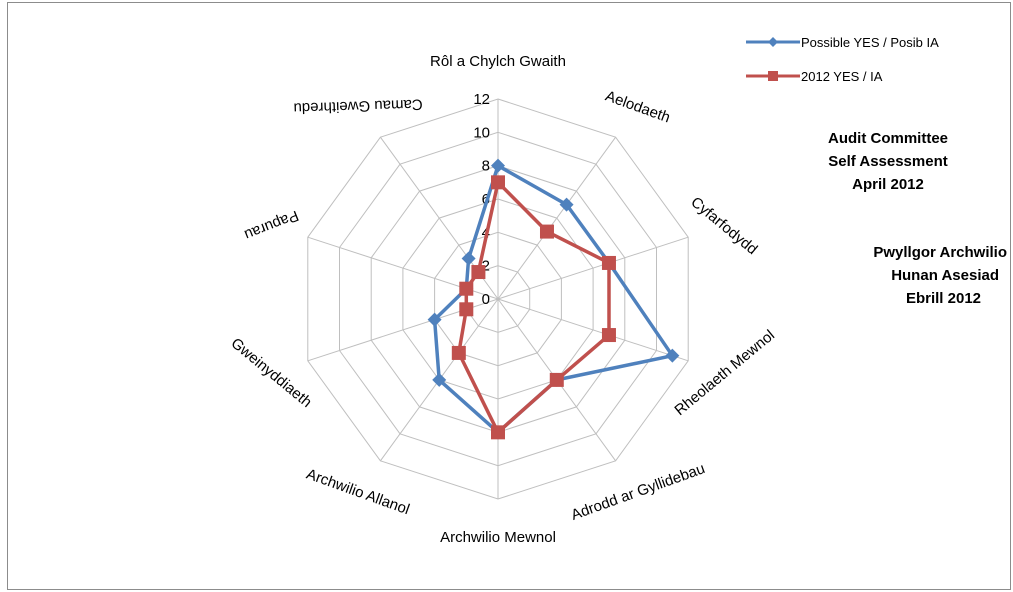 The height and width of the screenshot is (592, 1013). Describe the element at coordinates (498, 61) in the screenshot. I see `category-label: Rôl a Chylch Gwaith` at that location.